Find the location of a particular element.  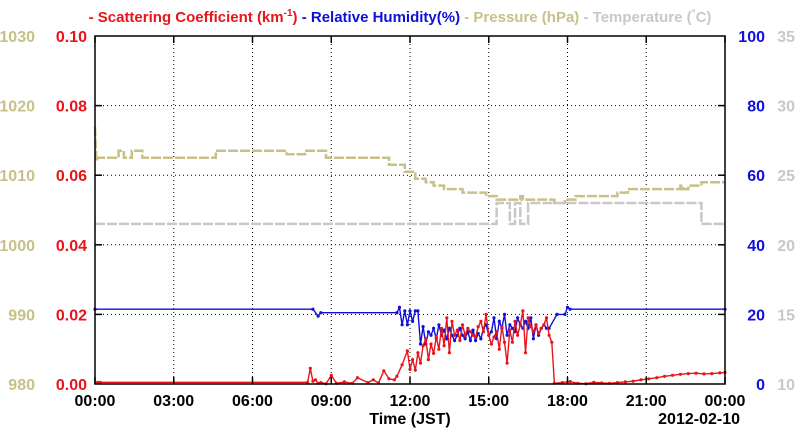

x-axis-label: Time (JST) is located at coordinates (410, 419).